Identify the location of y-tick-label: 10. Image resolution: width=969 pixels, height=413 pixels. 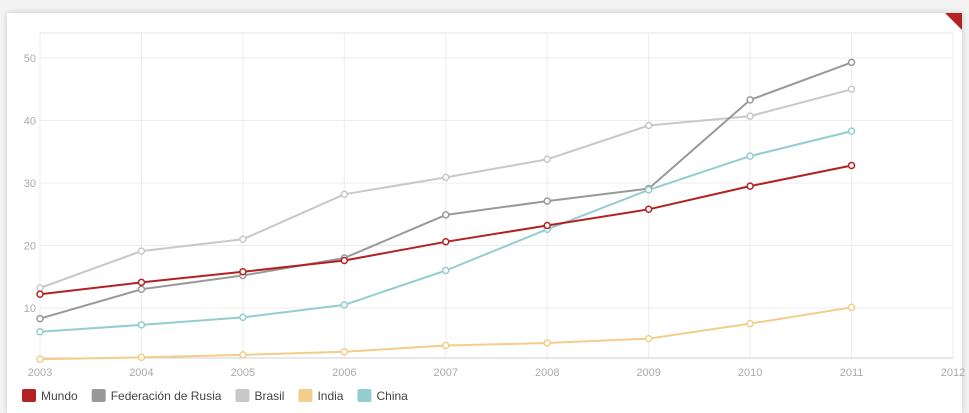
(30, 309).